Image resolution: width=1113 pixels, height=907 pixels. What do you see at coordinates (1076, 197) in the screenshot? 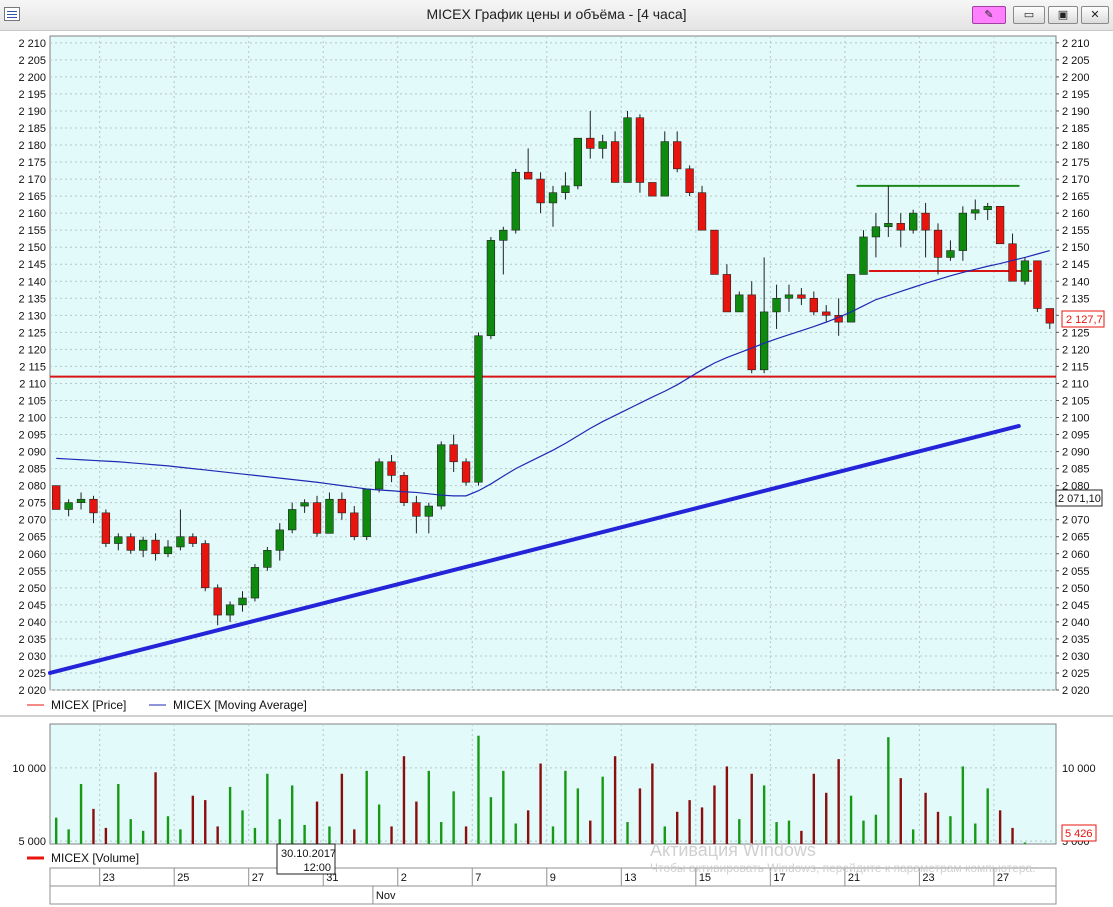
I see `price-tick-label-right: 2 165` at bounding box center [1076, 197].